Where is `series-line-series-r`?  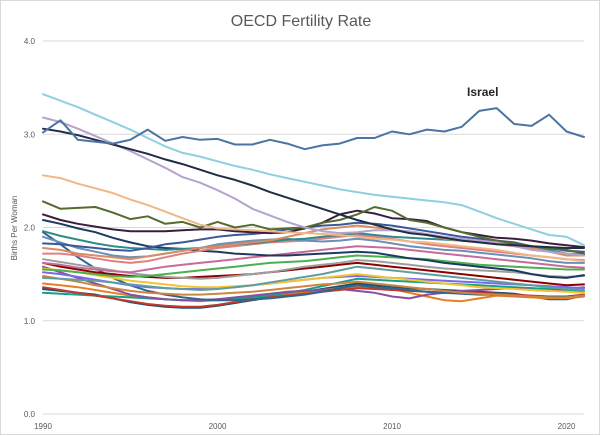 series-line-series-r is located at coordinates (313, 280).